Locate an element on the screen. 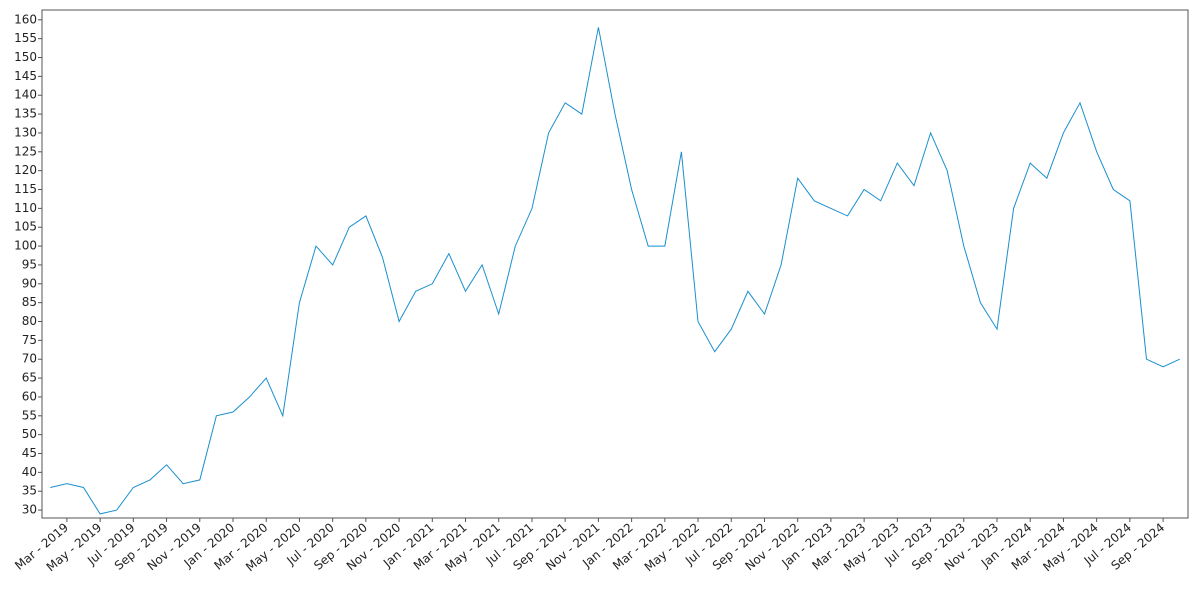 The image size is (1200, 600). y-tick-label: 90 is located at coordinates (29, 283).